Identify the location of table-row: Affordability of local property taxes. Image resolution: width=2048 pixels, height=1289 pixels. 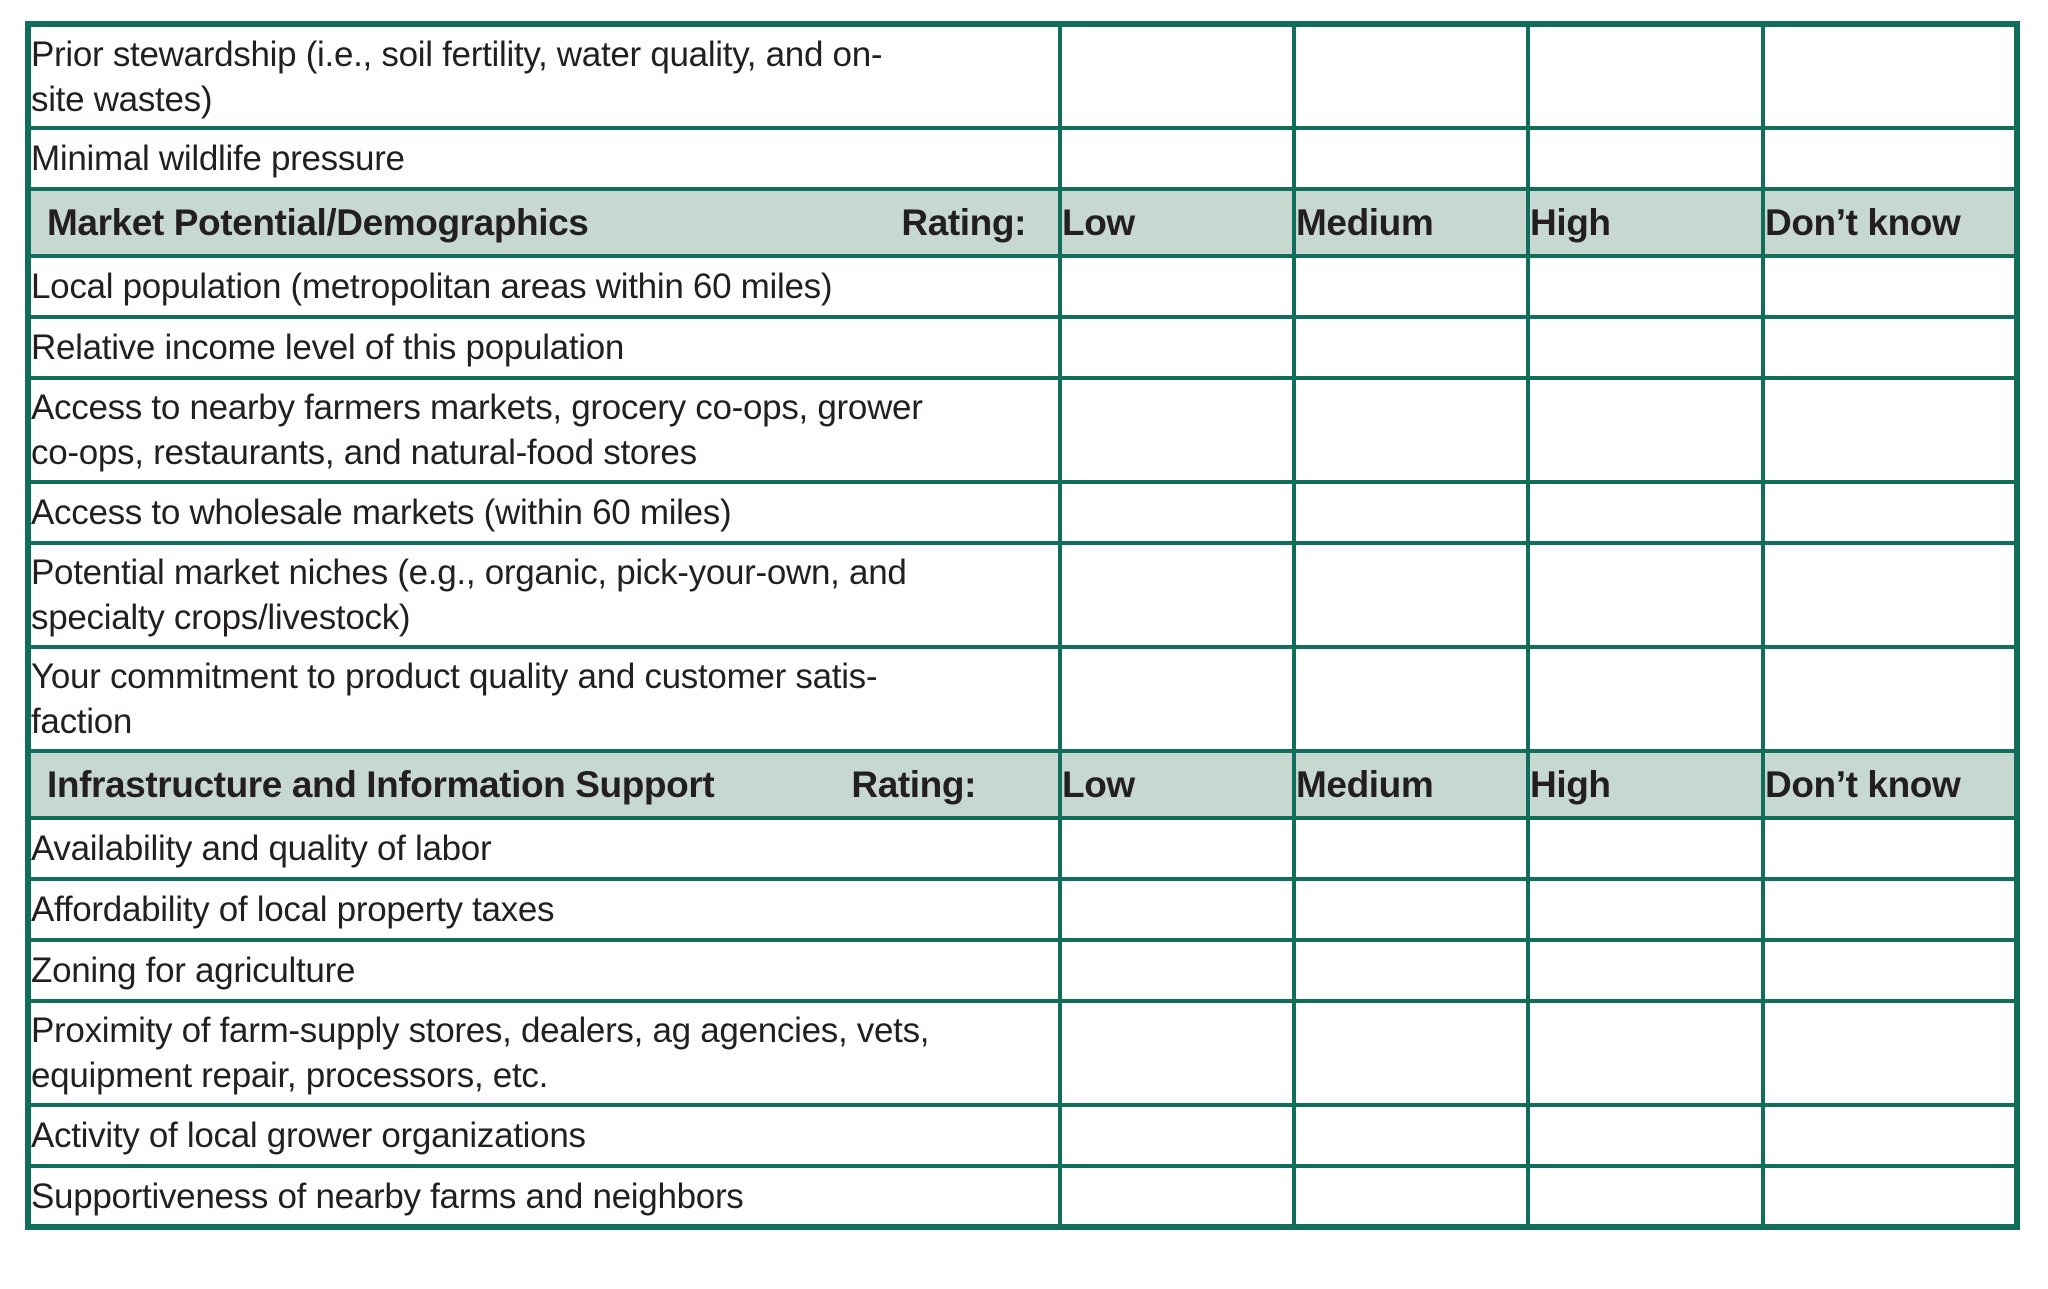
(1022, 909).